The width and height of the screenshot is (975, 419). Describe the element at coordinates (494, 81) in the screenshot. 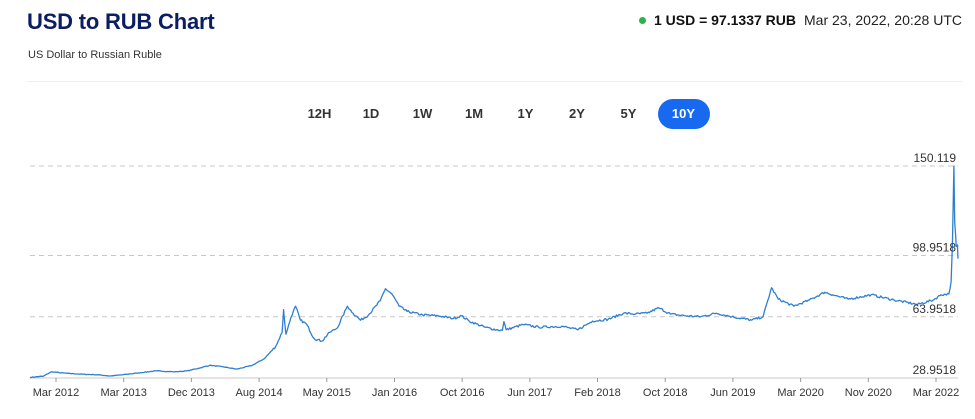

I see `header-divider` at that location.